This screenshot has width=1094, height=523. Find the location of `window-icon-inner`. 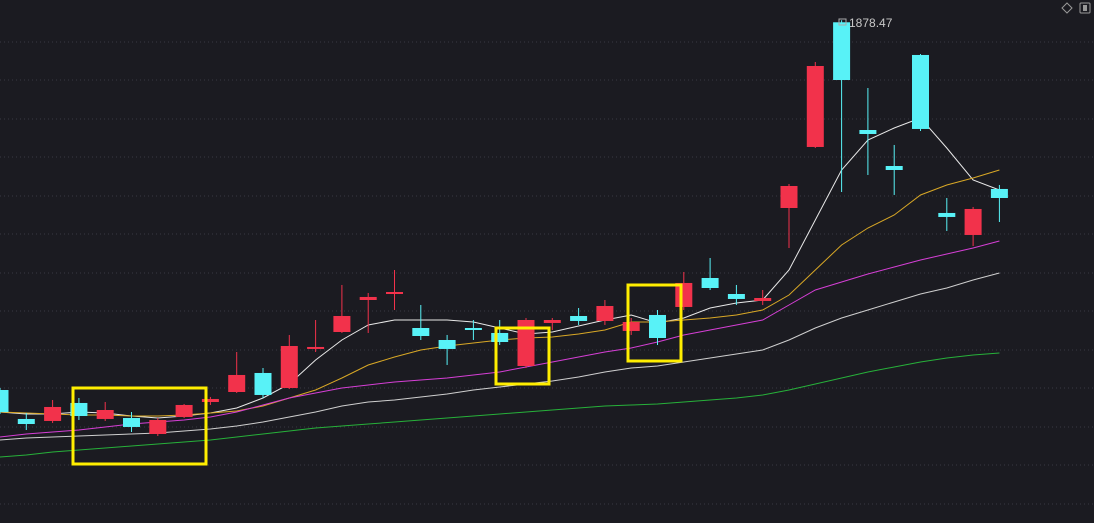

window-icon-inner is located at coordinates (1085, 8).